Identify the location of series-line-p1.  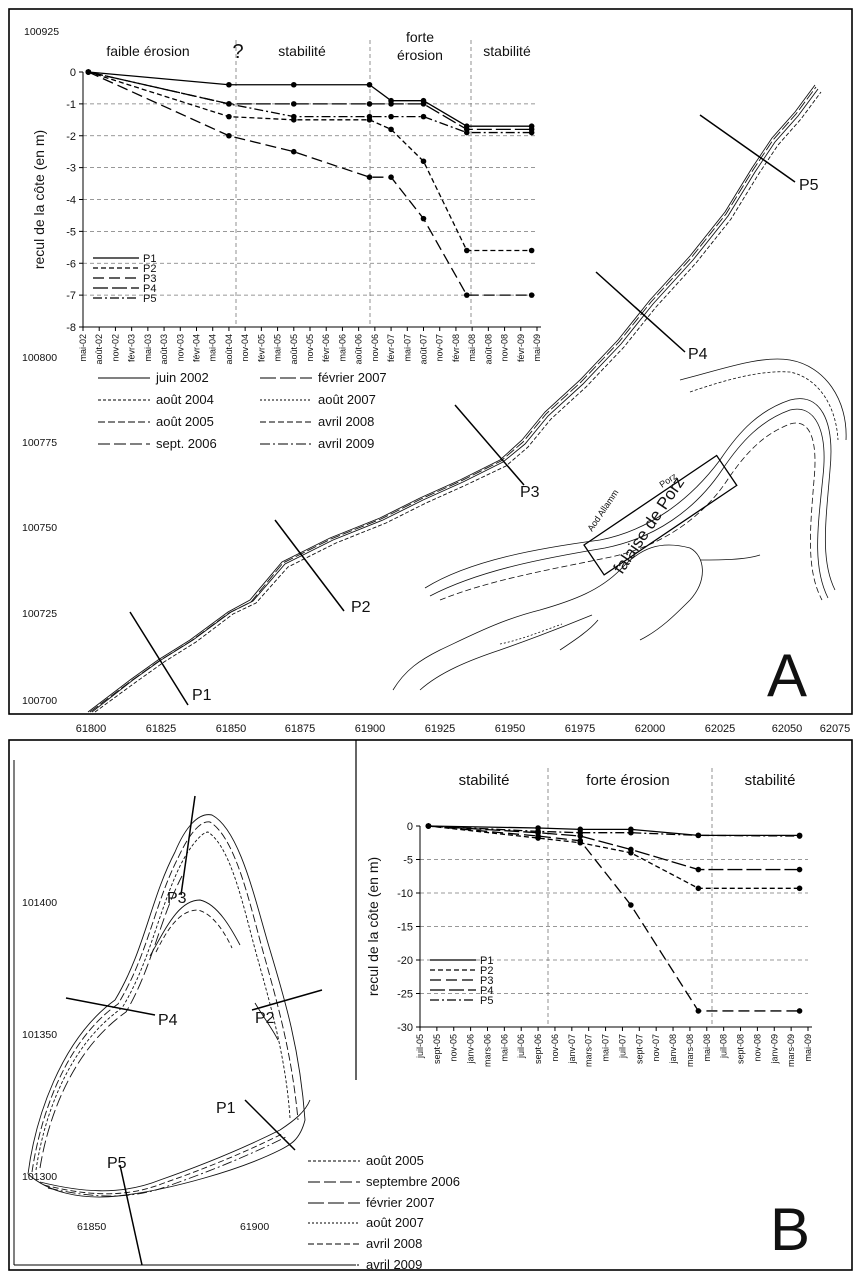
(614, 831).